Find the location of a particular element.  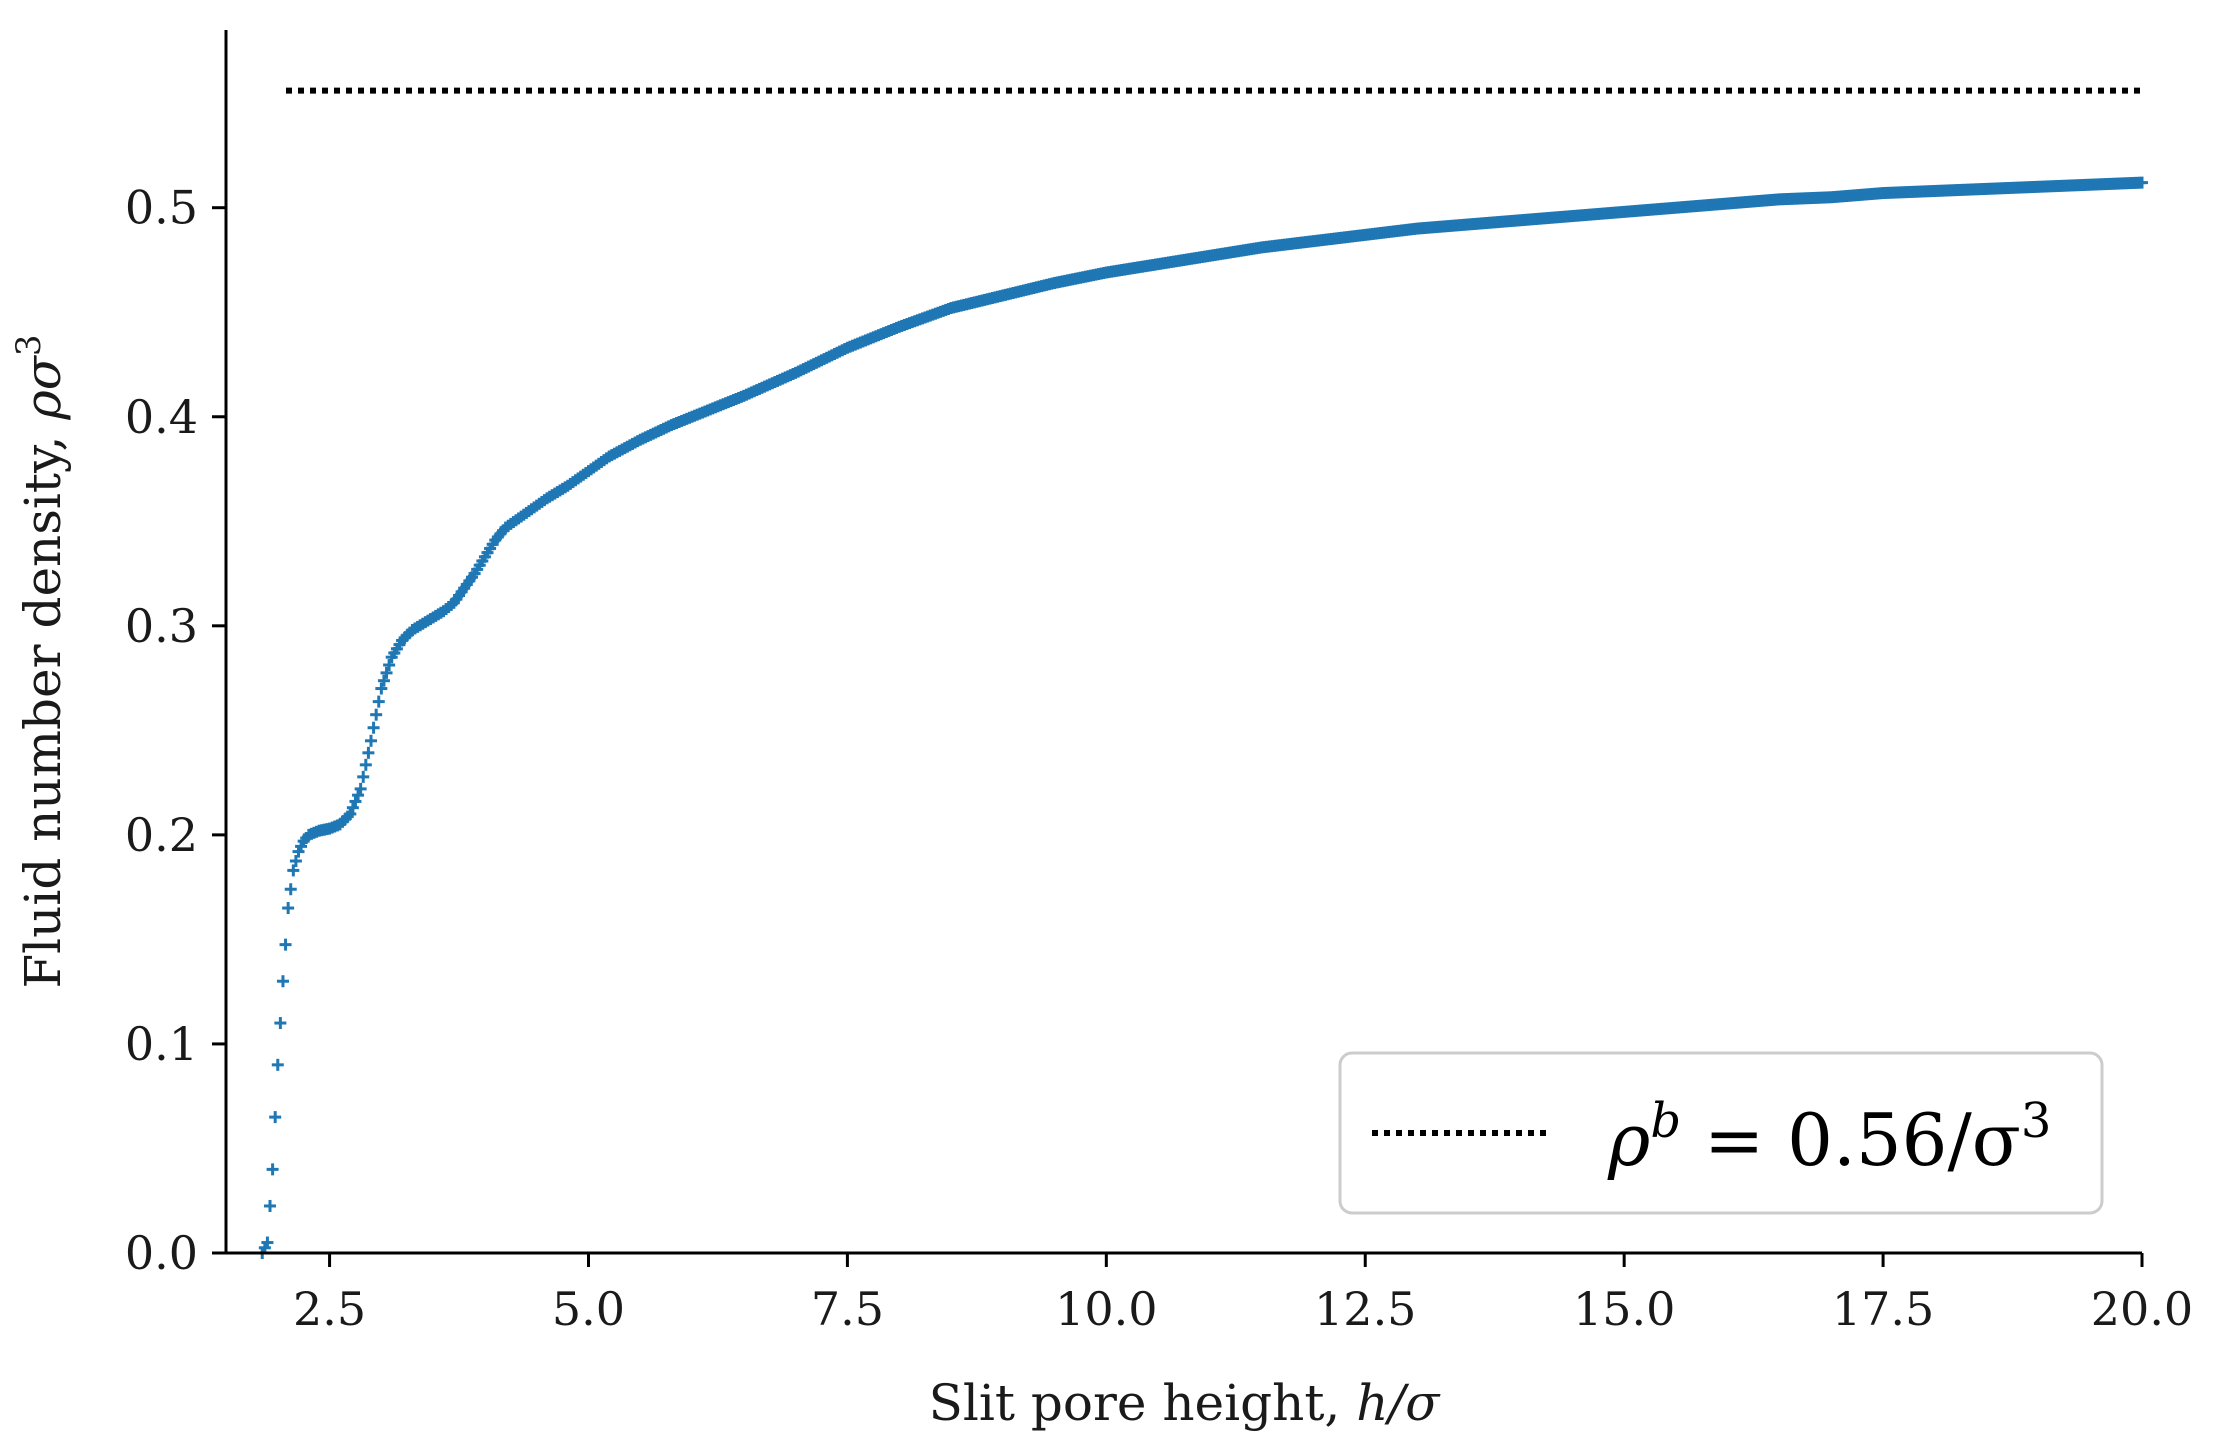

legend-box is located at coordinates (1721, 1133).